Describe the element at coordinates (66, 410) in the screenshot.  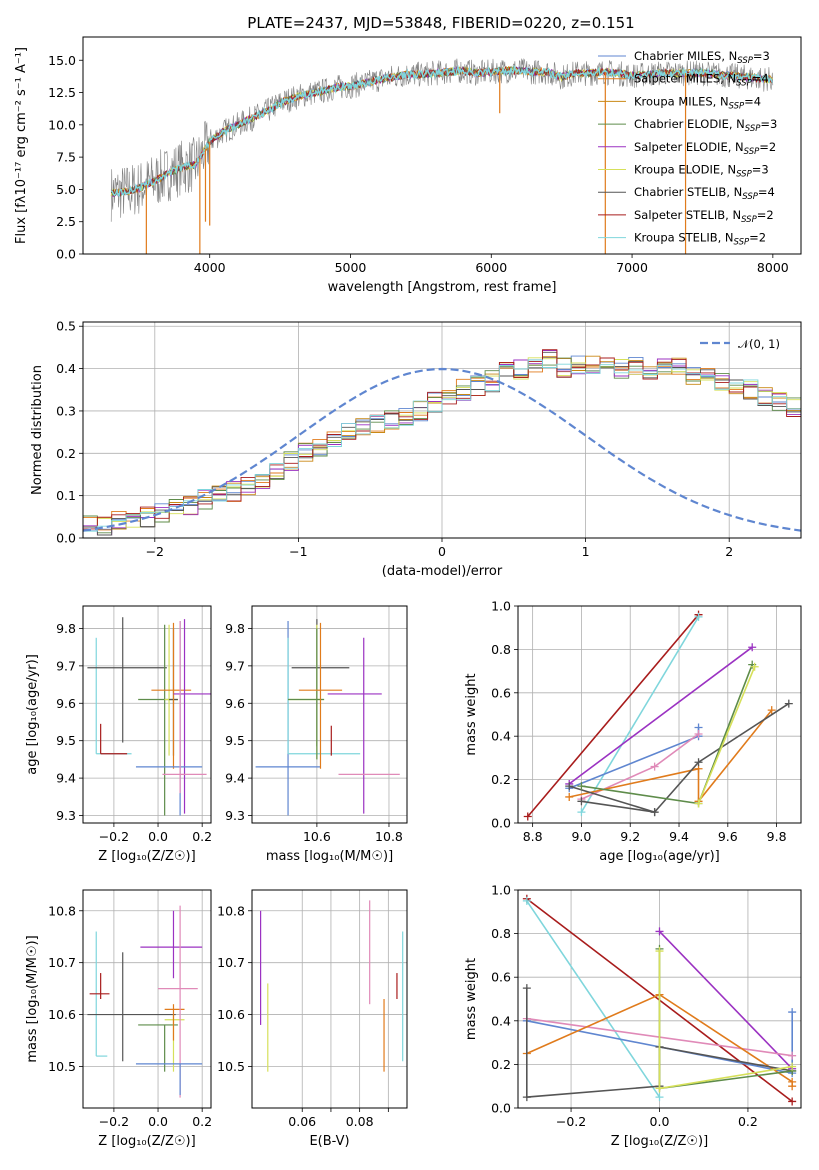
I see `y-tick-label: 0.3` at that location.